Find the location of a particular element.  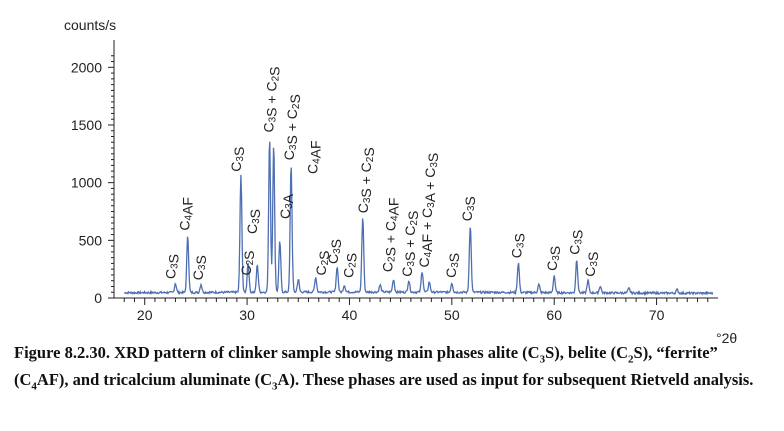

x-tick-label: 40 is located at coordinates (350, 315).